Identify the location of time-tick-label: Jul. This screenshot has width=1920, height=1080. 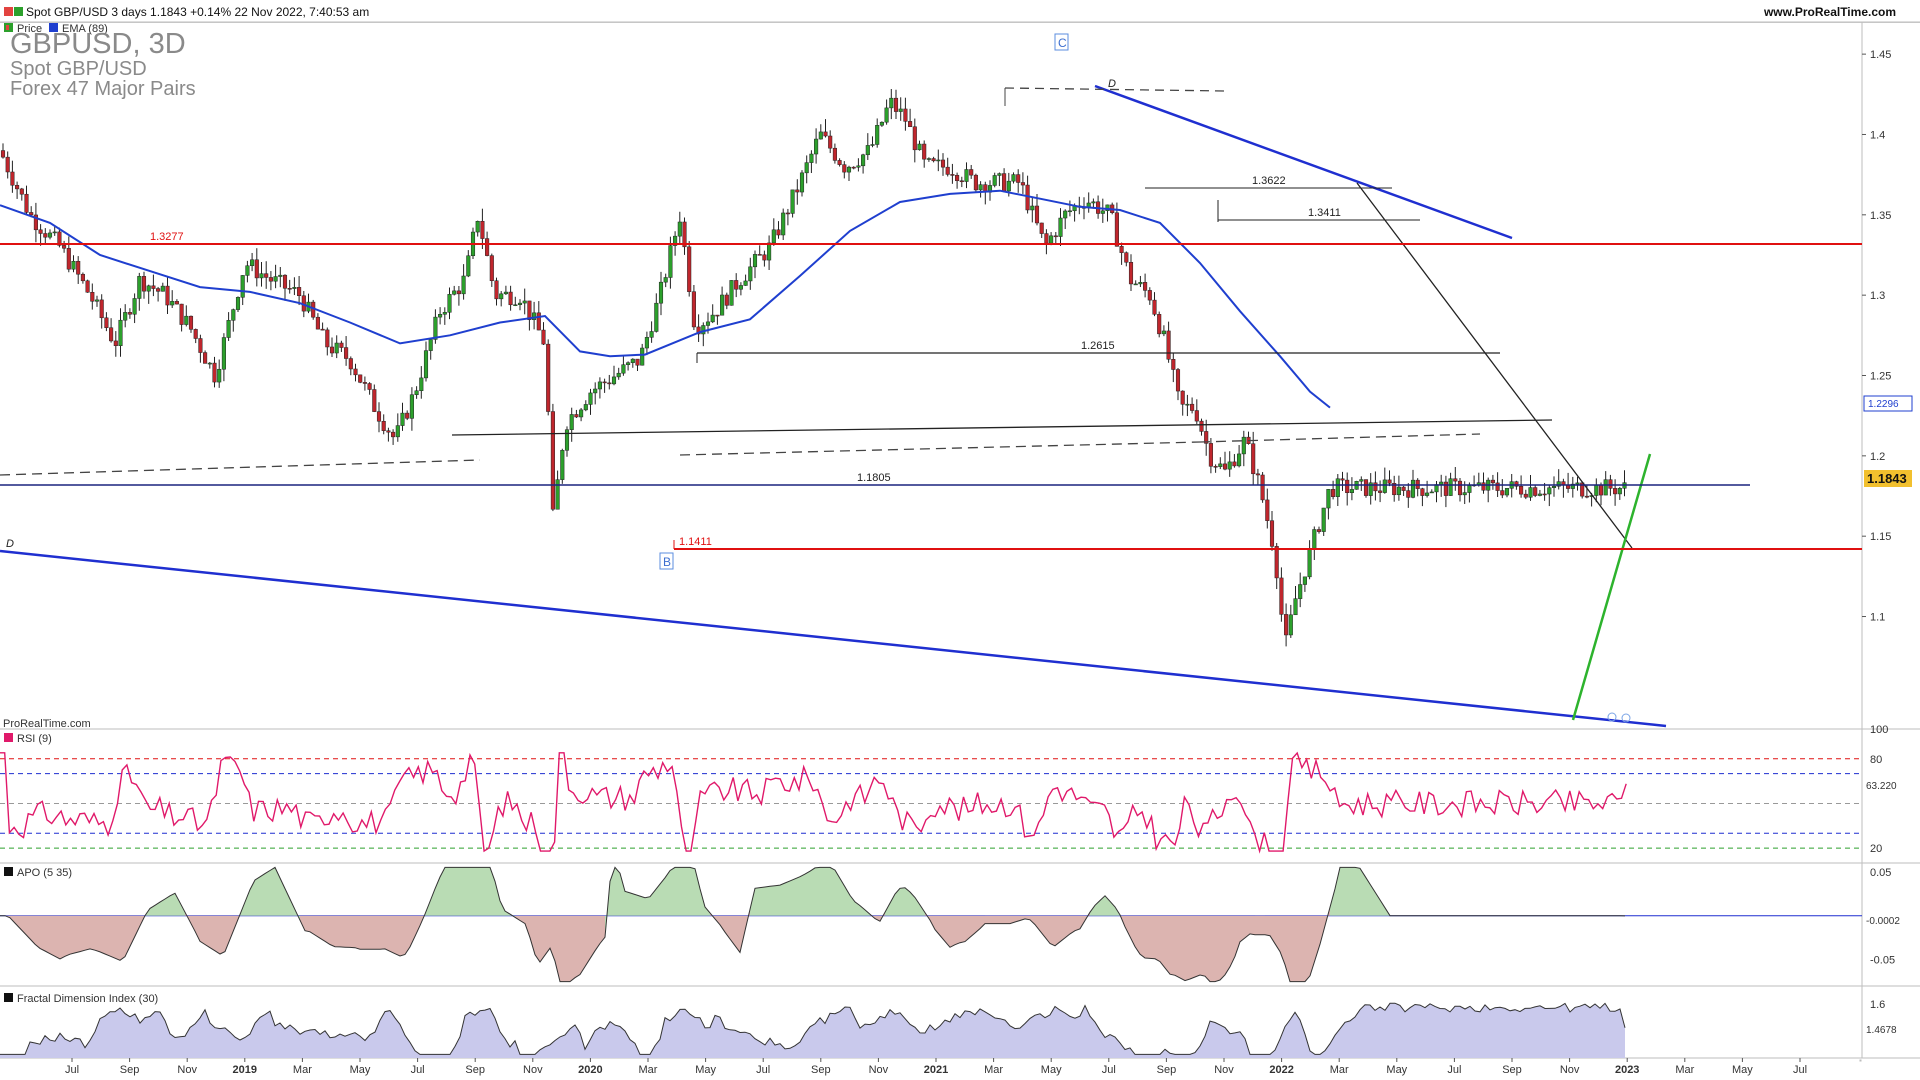
(1454, 1070).